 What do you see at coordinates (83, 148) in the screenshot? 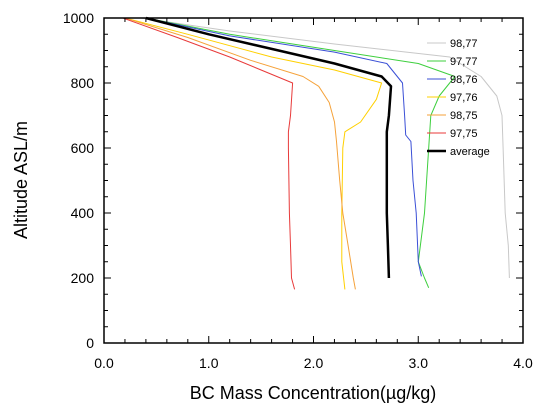
I see `y-tick-label: 600` at bounding box center [83, 148].